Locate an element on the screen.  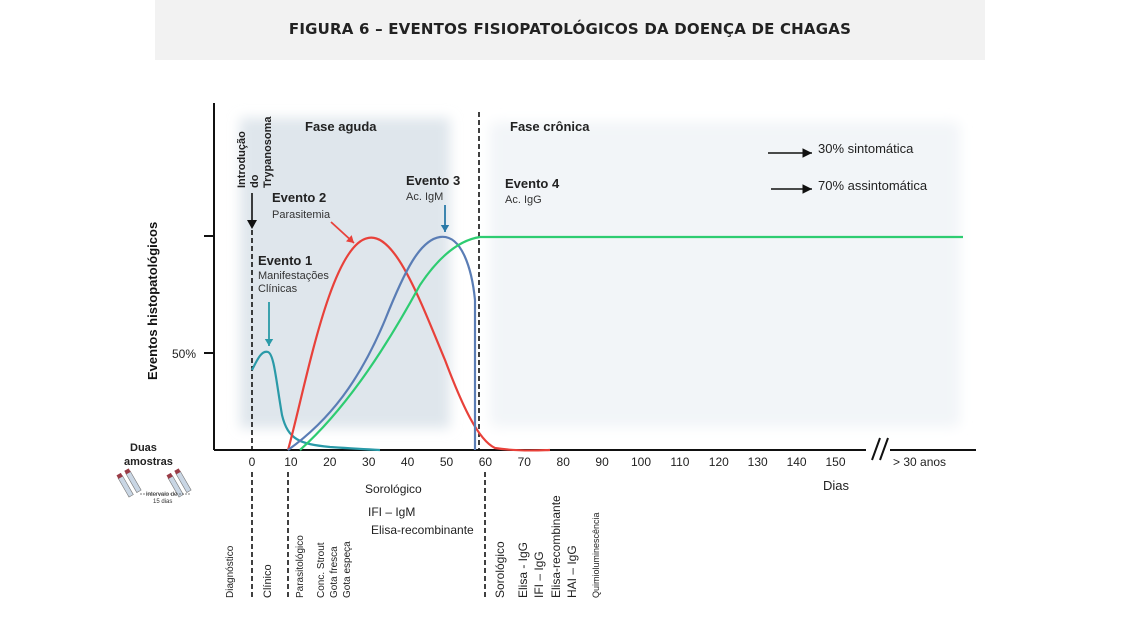
event-3-title: Evento 3 is located at coordinates (433, 180).